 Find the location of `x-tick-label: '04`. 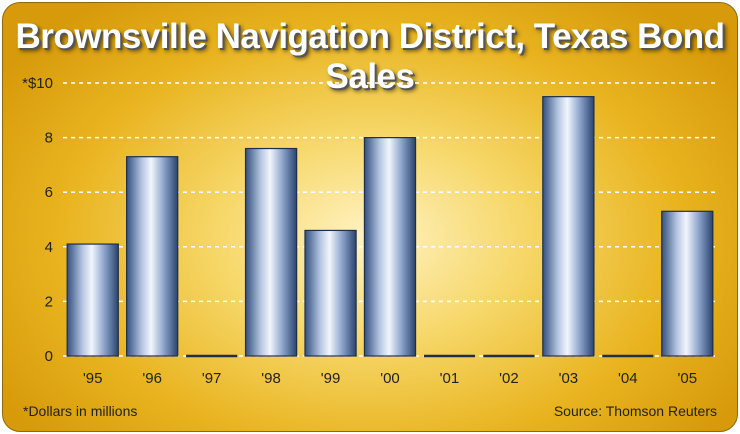

x-tick-label: '04 is located at coordinates (628, 378).